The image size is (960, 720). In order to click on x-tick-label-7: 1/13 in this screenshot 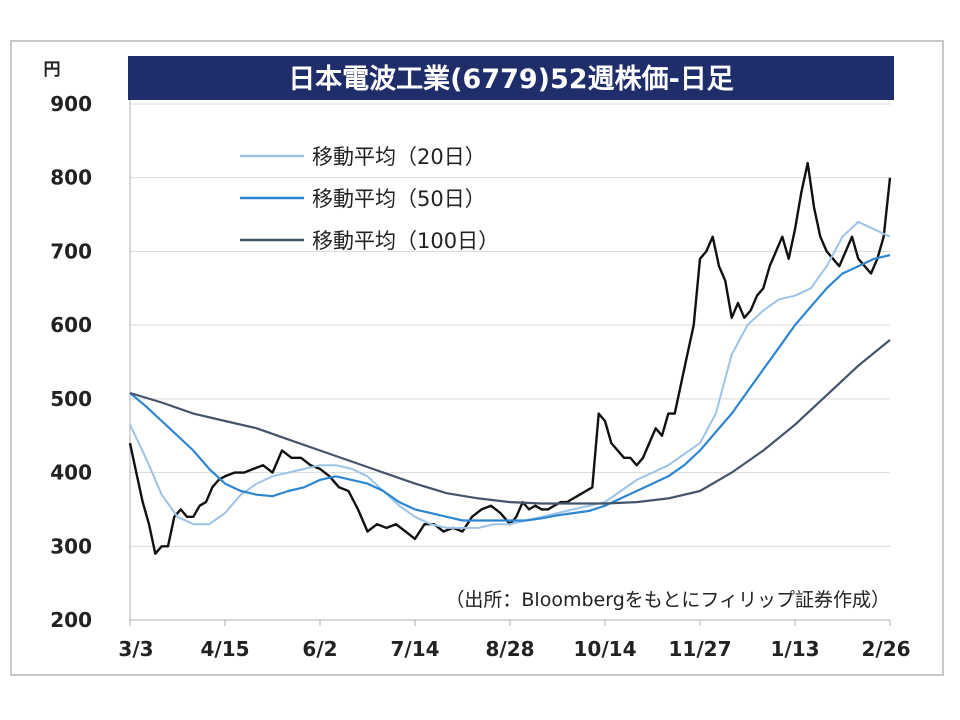, I will do `click(794, 649)`.